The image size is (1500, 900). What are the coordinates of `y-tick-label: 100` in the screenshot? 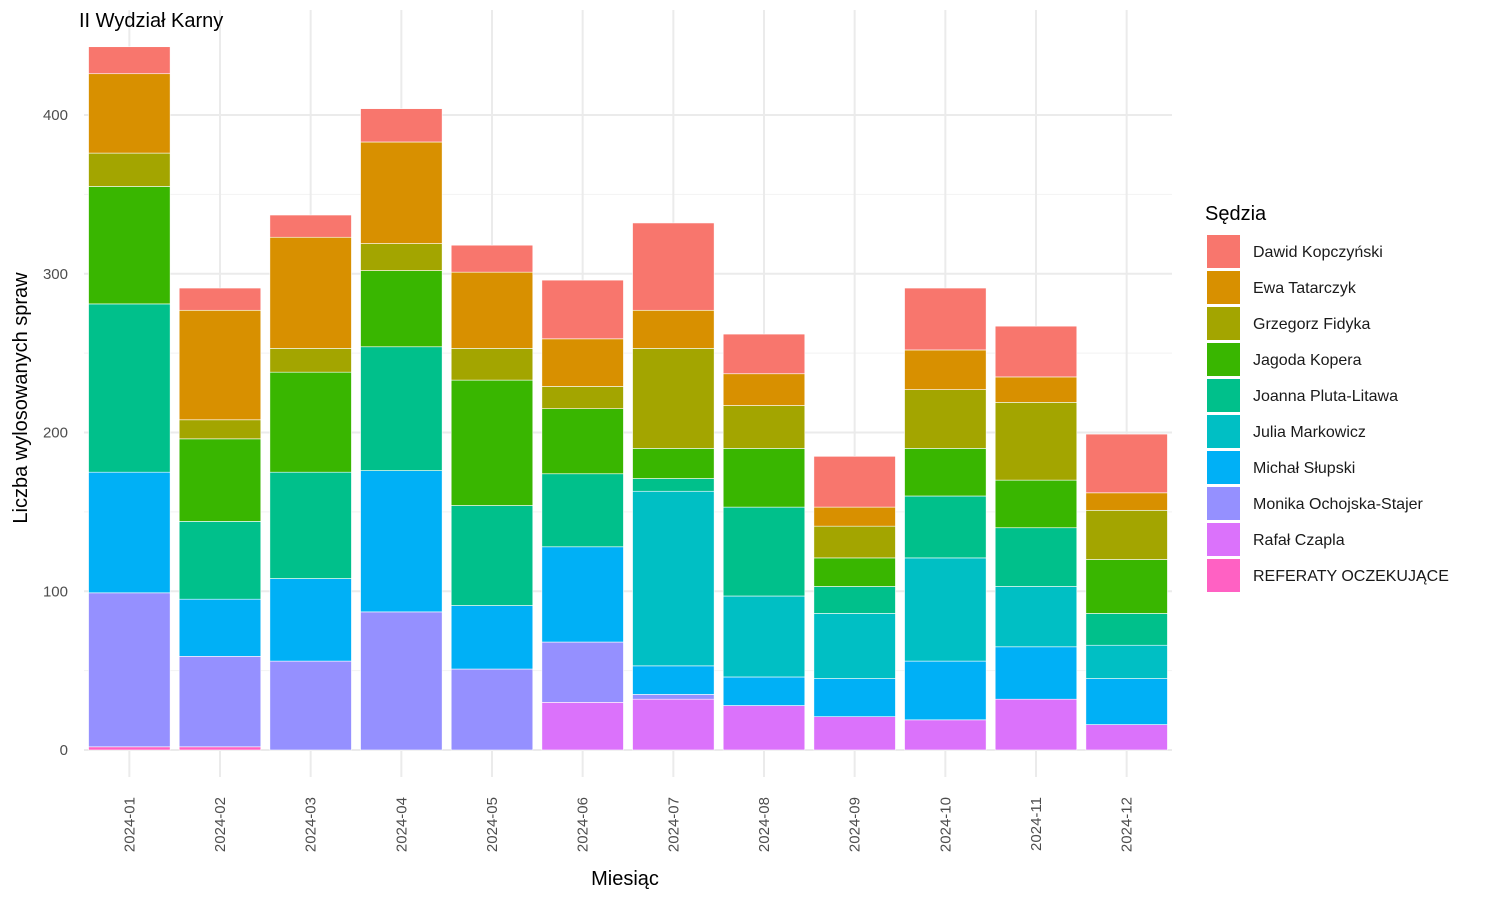 It's located at (55, 591).